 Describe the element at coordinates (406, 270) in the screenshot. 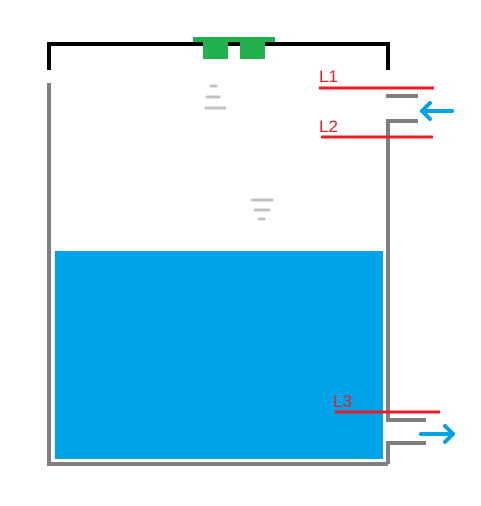

I see `tank-wall-right-mid` at that location.